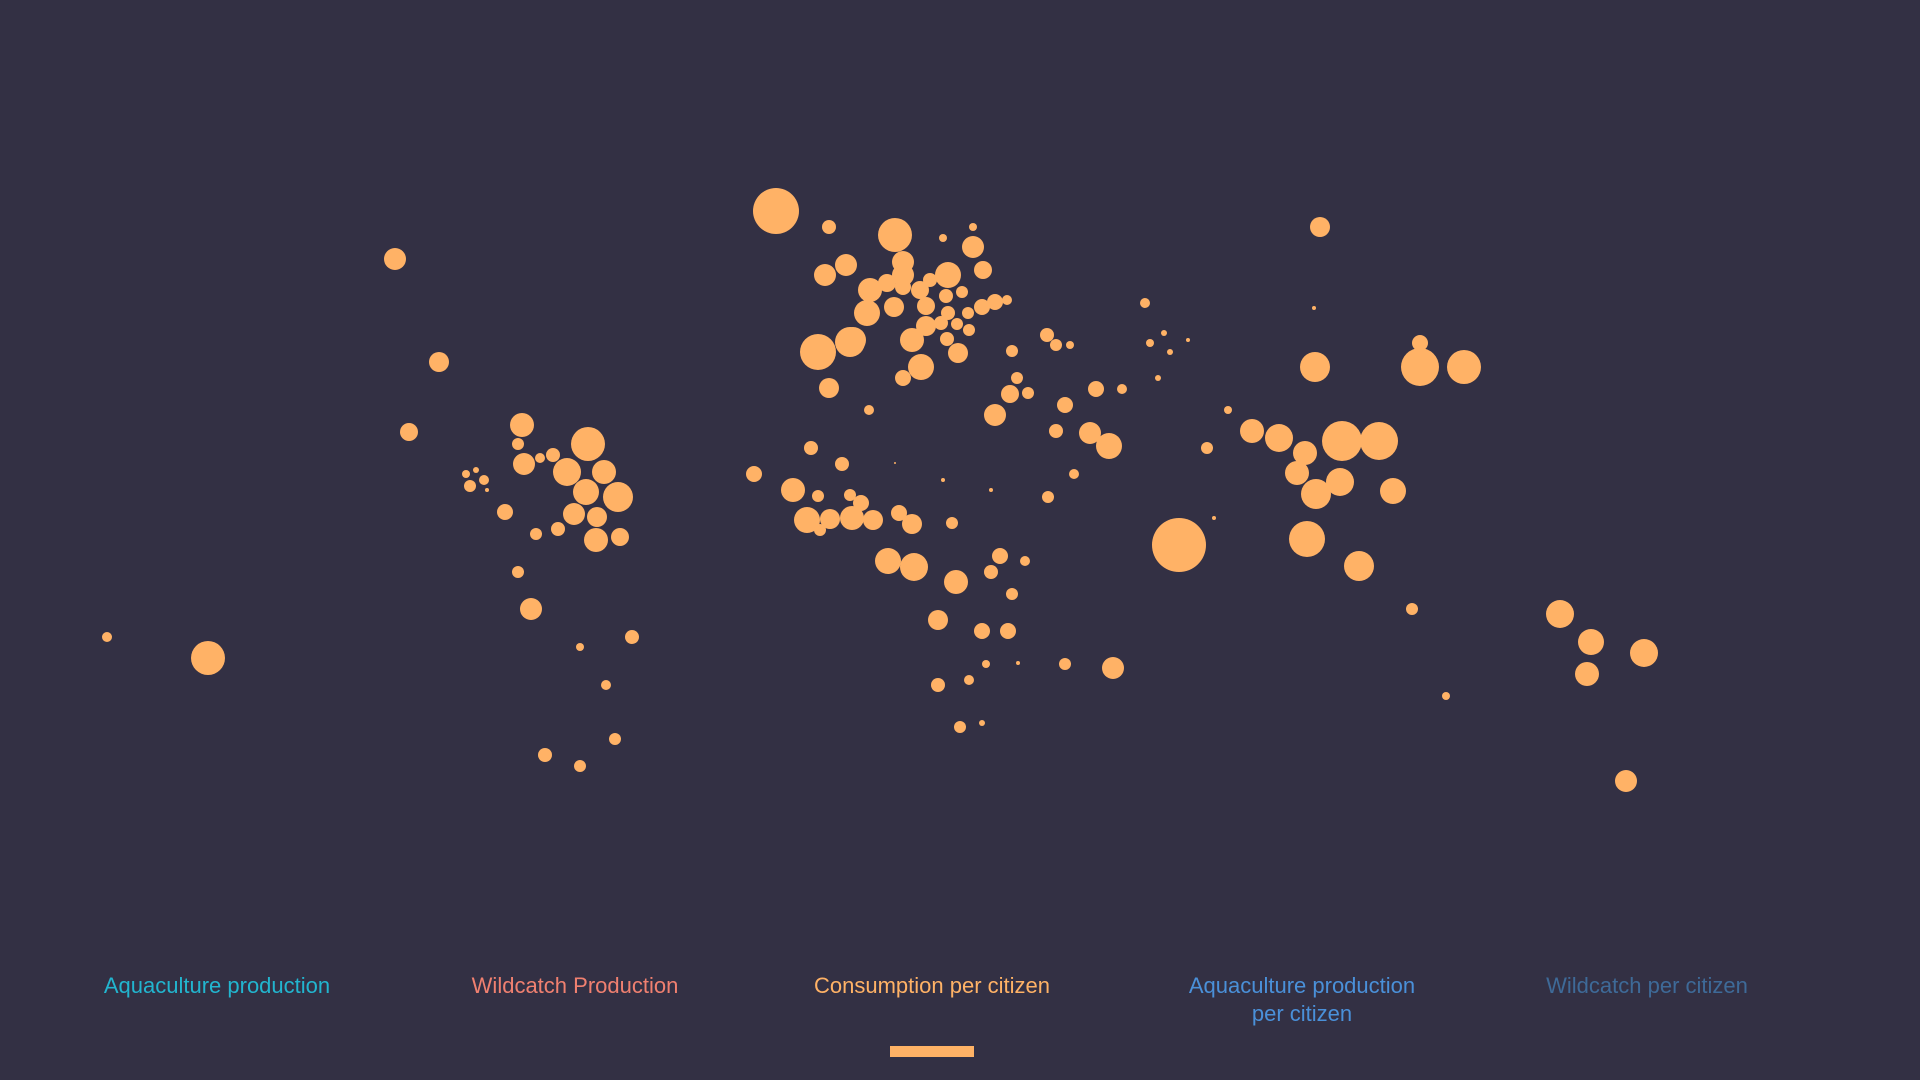 This screenshot has width=1920, height=1080. Describe the element at coordinates (1647, 986) in the screenshot. I see `tab-wildcatch-per-citizen: Wildcatch per citizen` at that location.